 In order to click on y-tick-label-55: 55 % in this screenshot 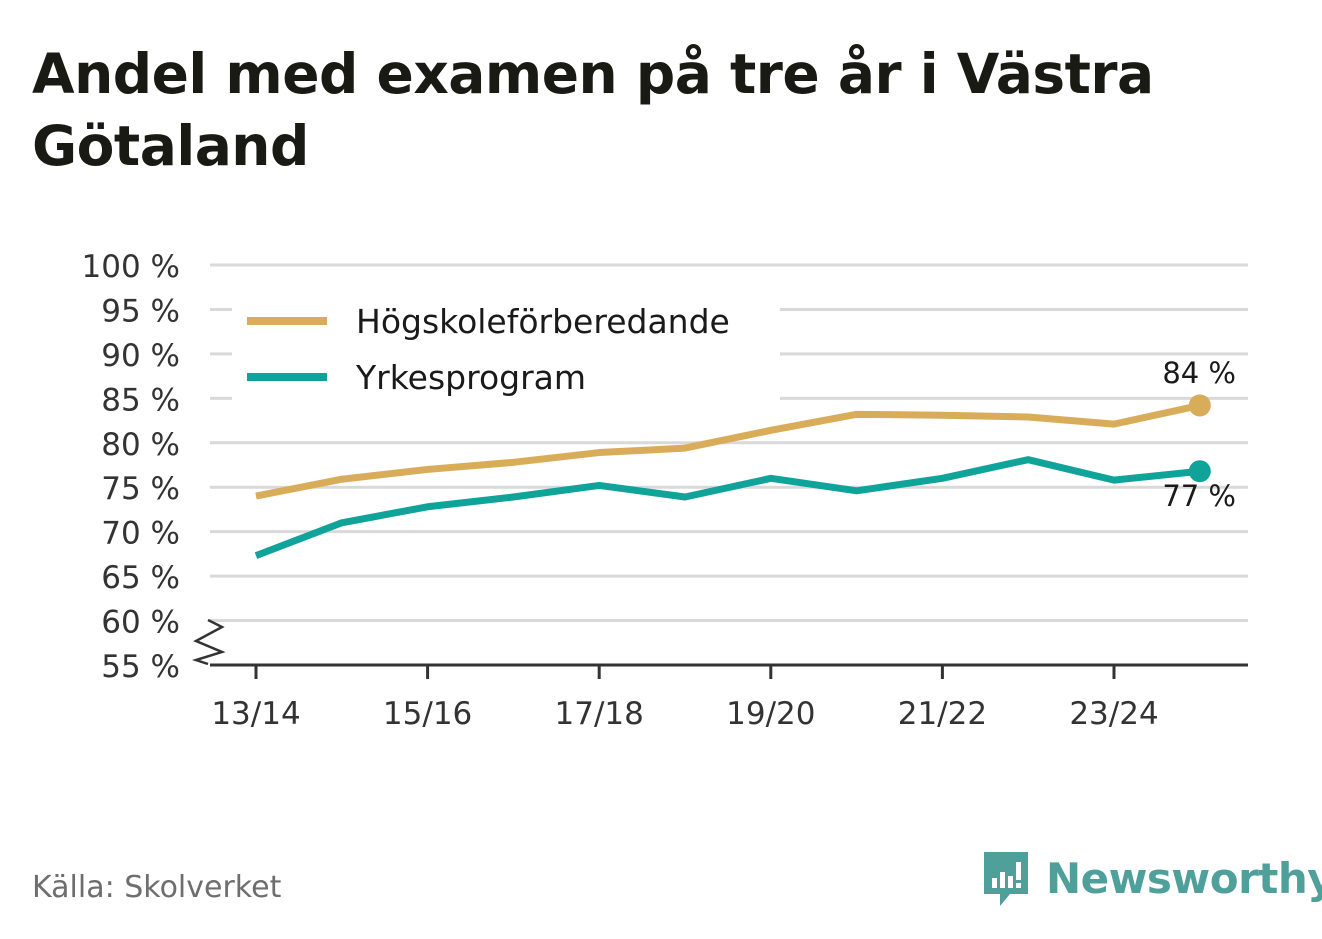, I will do `click(140, 667)`.